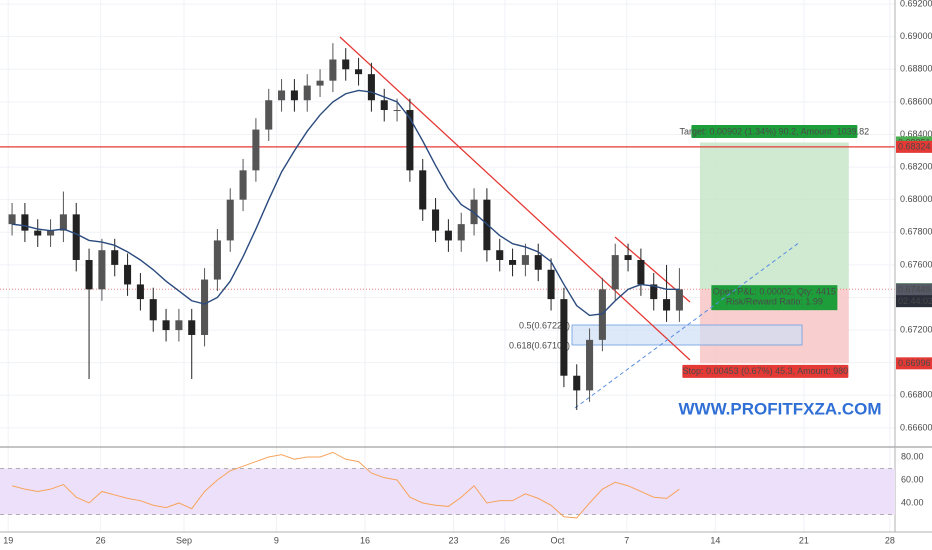 This screenshot has width=932, height=550. I want to click on countdown-box, so click(914, 301).